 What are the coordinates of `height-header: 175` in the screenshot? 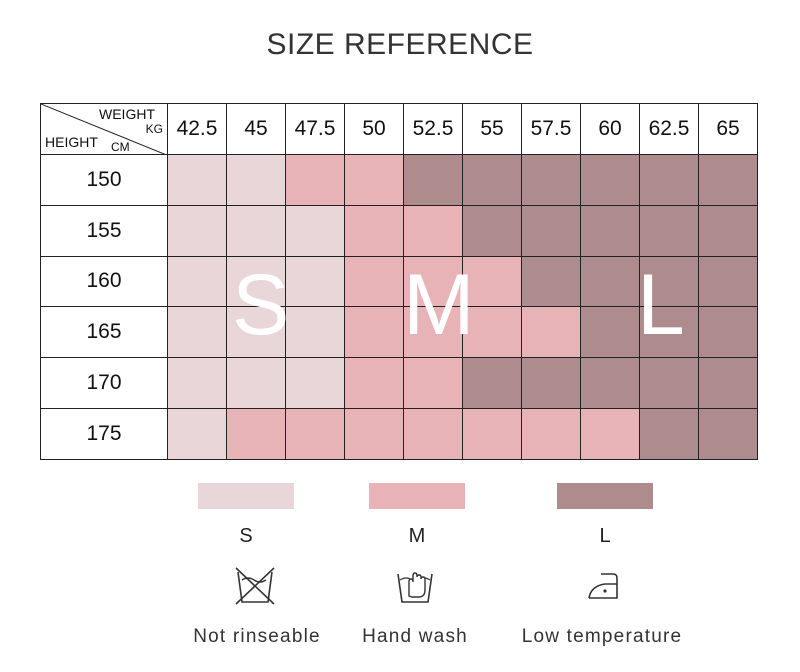 It's located at (104, 434).